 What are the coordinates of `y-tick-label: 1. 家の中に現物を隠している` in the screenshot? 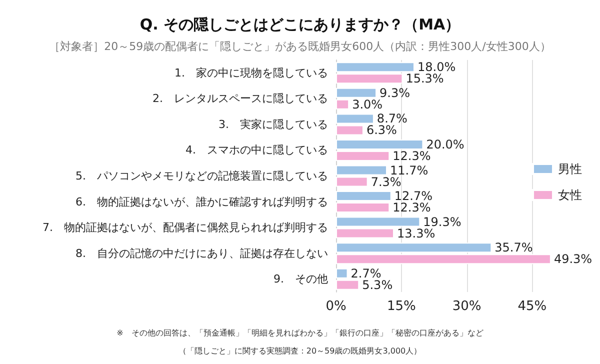 It's located at (251, 73).